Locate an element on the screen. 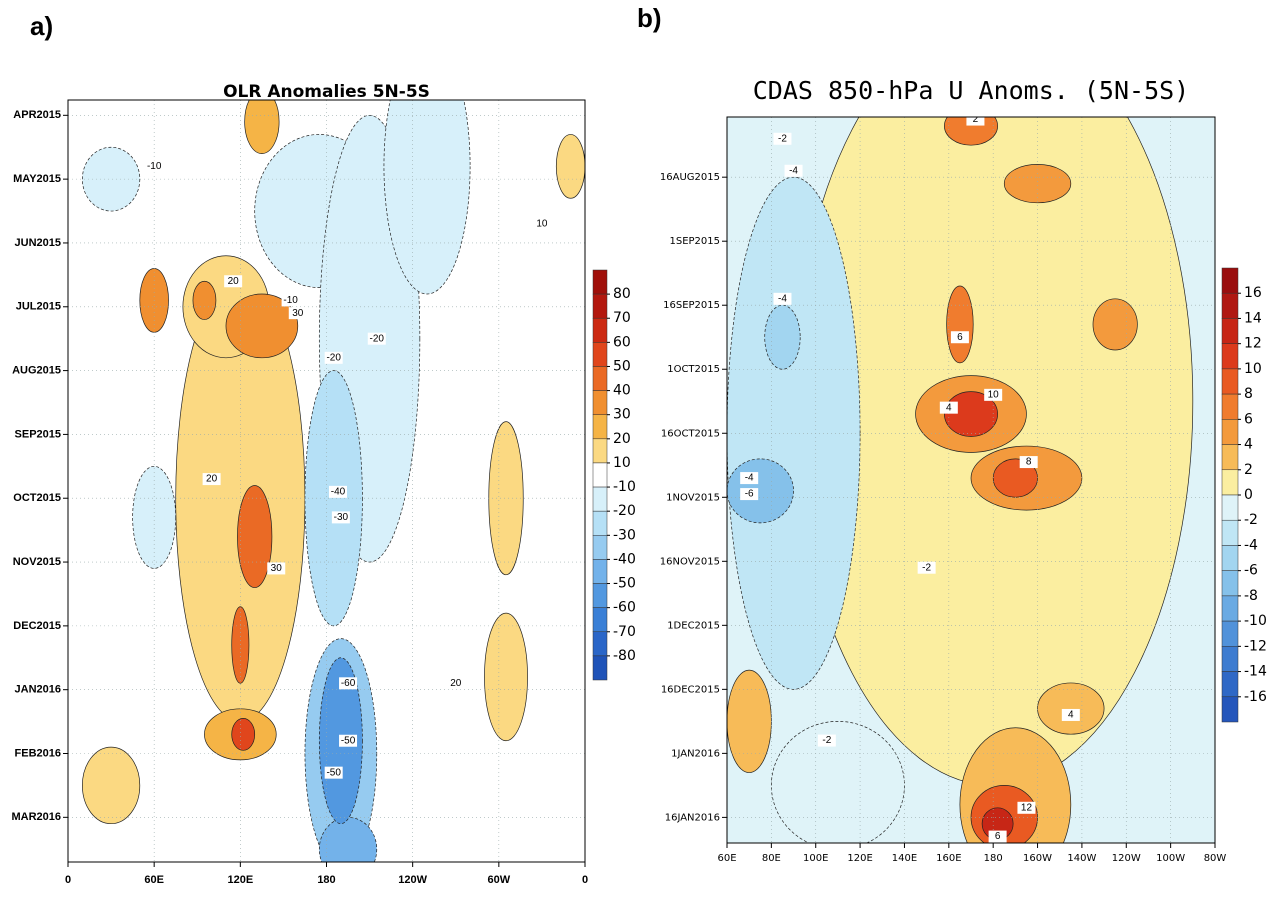  y-tick-label: 1SEP2015 is located at coordinates (694, 241).